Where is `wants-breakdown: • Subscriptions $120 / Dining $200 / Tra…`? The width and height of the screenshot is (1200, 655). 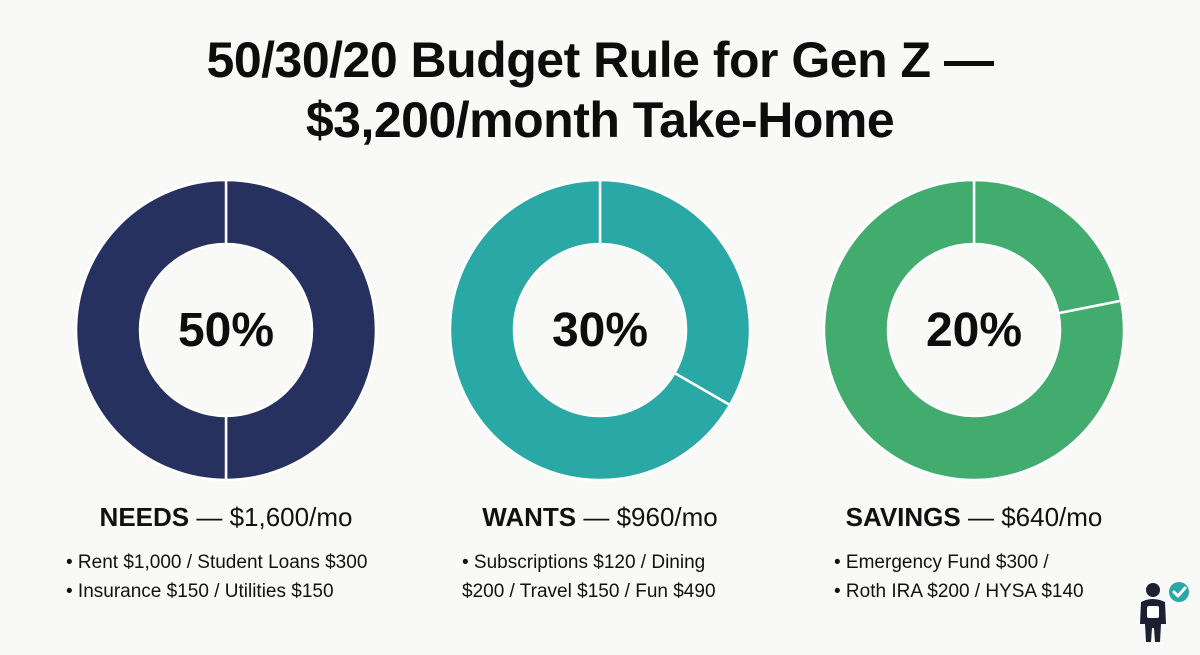 wants-breakdown: • Subscriptions $120 / Dining $200 / Tra… is located at coordinates (589, 577).